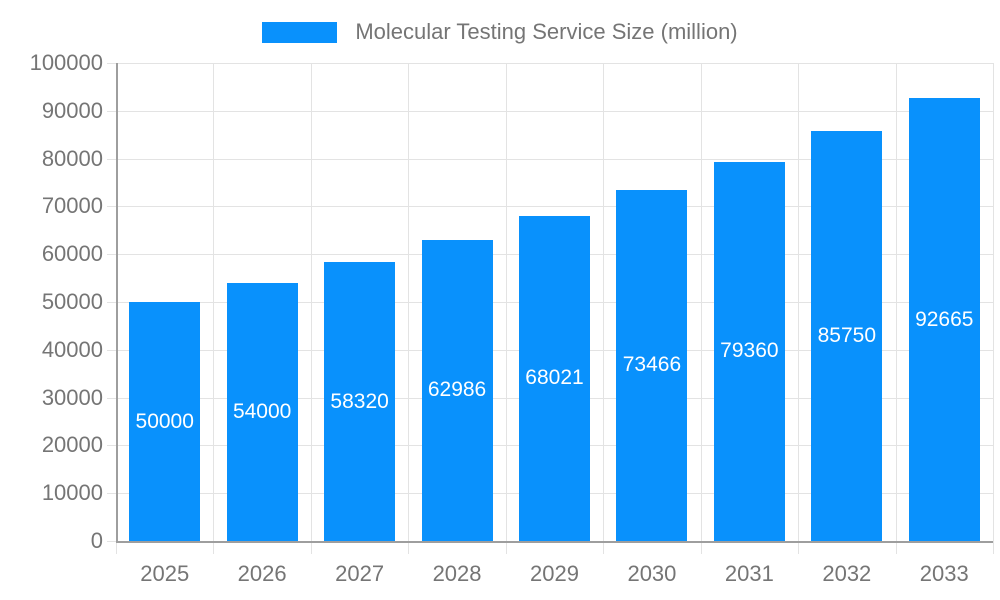 The width and height of the screenshot is (1000, 600). I want to click on y-axis-label: 70000, so click(72, 206).